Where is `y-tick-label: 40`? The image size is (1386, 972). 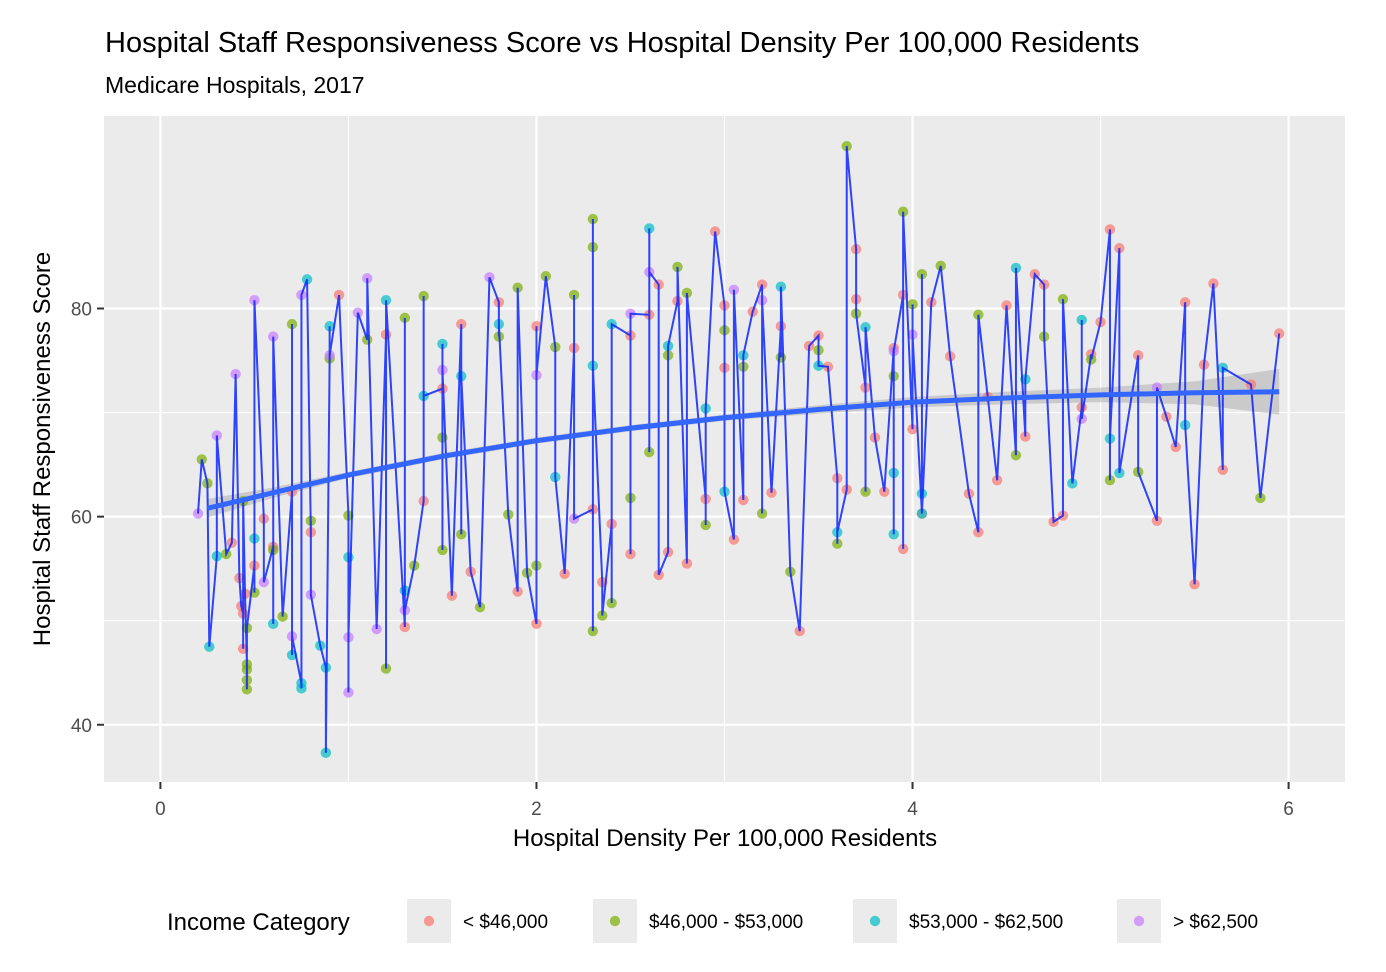
y-tick-label: 40 is located at coordinates (81, 726).